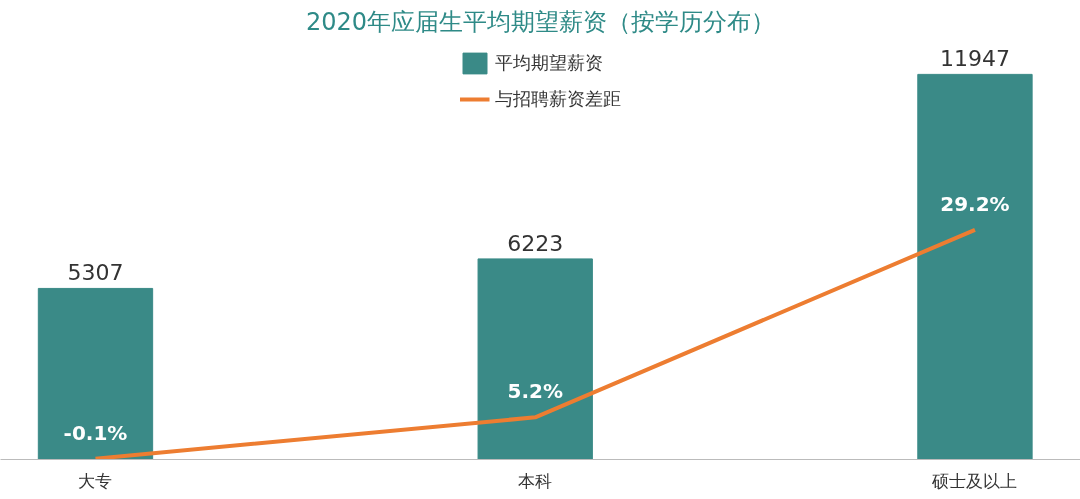 This screenshot has width=1080, height=499. I want to click on data-label: 11947, so click(974, 59).